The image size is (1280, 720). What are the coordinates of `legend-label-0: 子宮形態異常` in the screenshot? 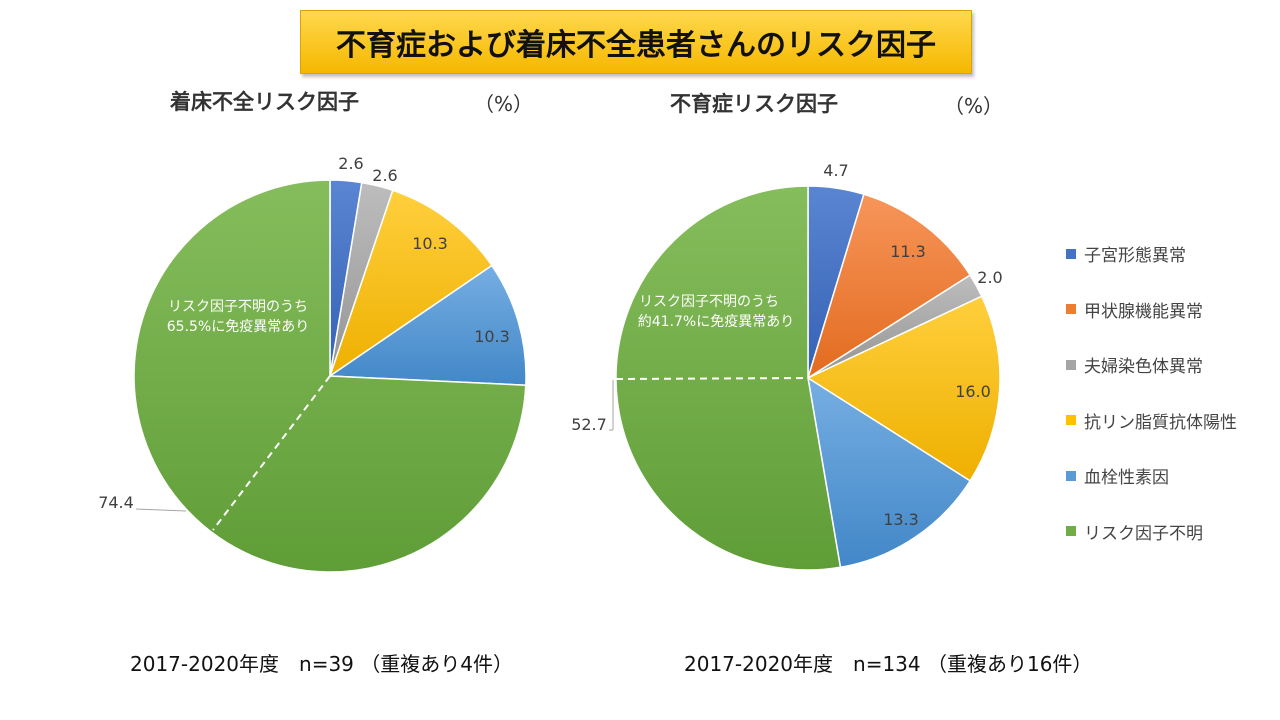 It's located at (1135, 256).